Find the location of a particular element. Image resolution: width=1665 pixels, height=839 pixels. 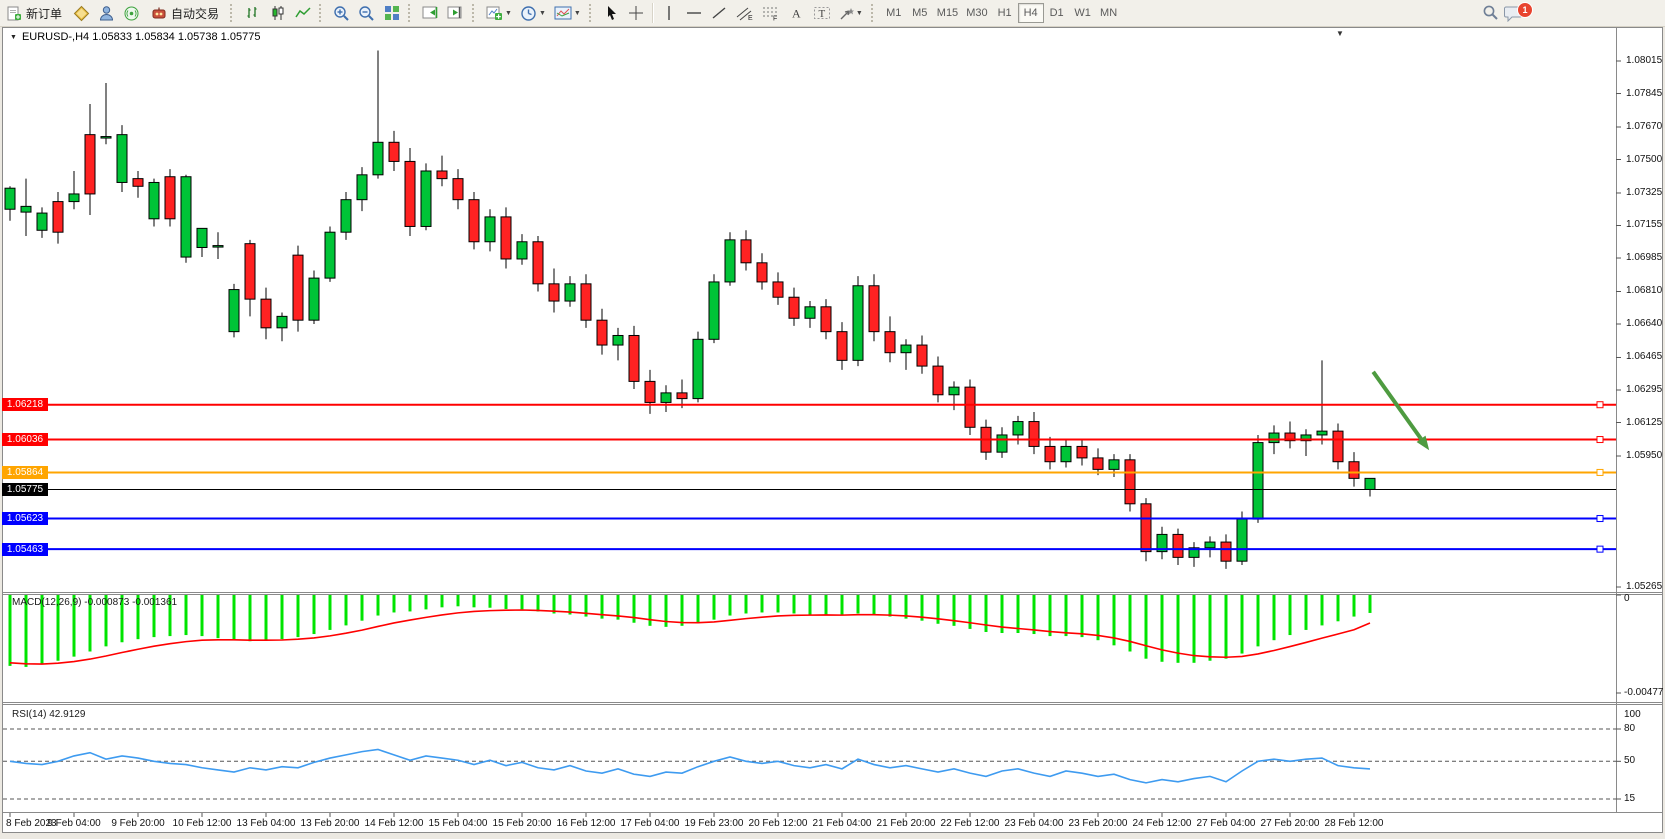

tile-windows-icon is located at coordinates (392, 13).